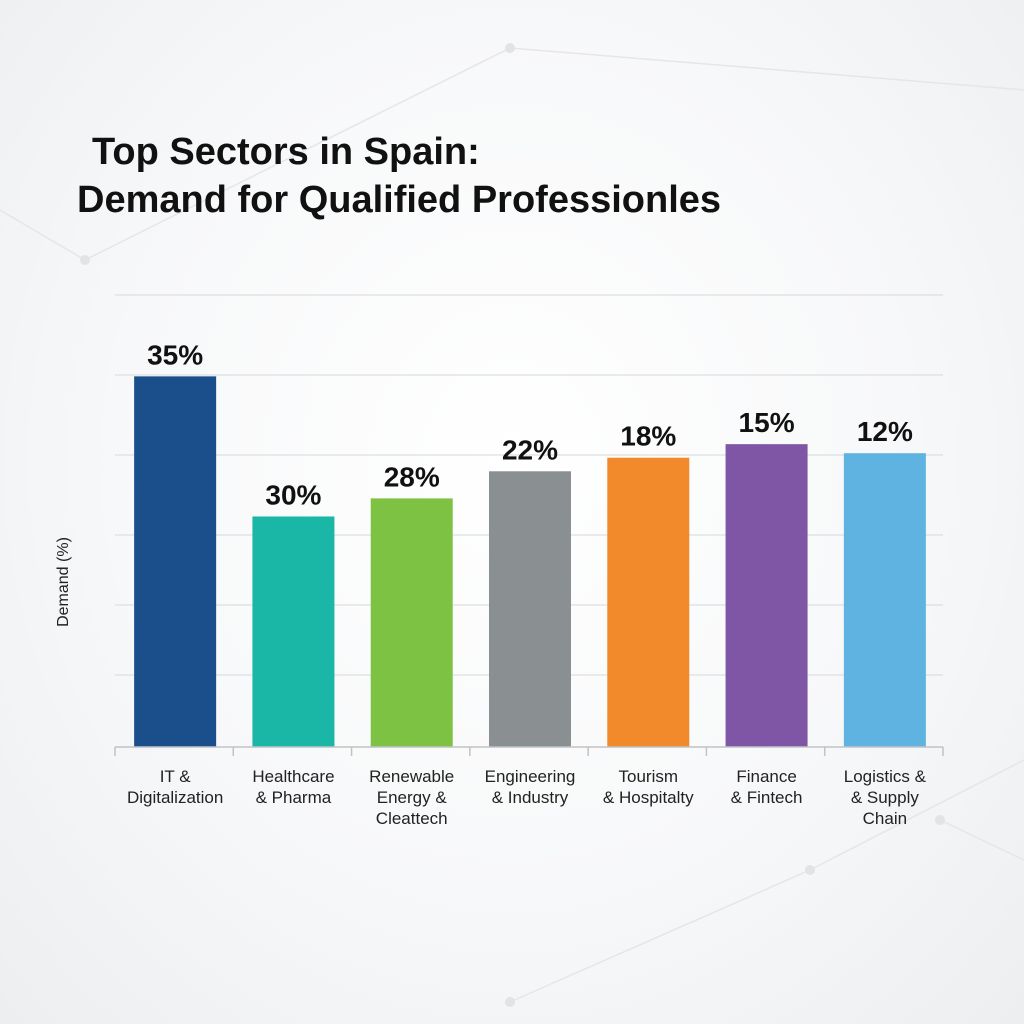 This screenshot has width=1024, height=1024. Describe the element at coordinates (293, 494) in the screenshot. I see `value-label: 30%` at that location.